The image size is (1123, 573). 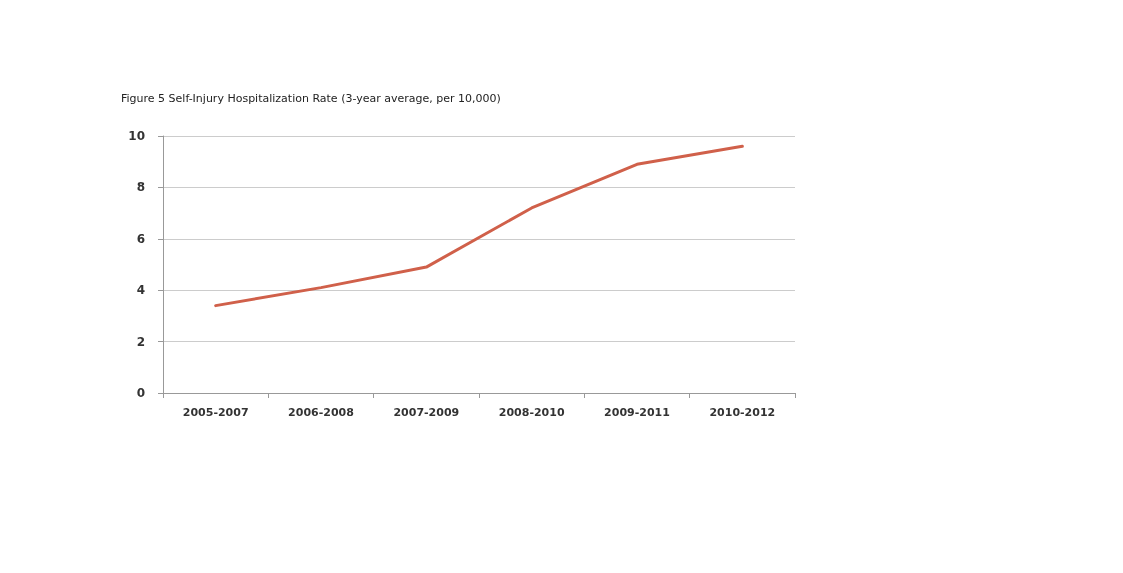 I want to click on y-tick-label: 2, so click(x=140, y=341).